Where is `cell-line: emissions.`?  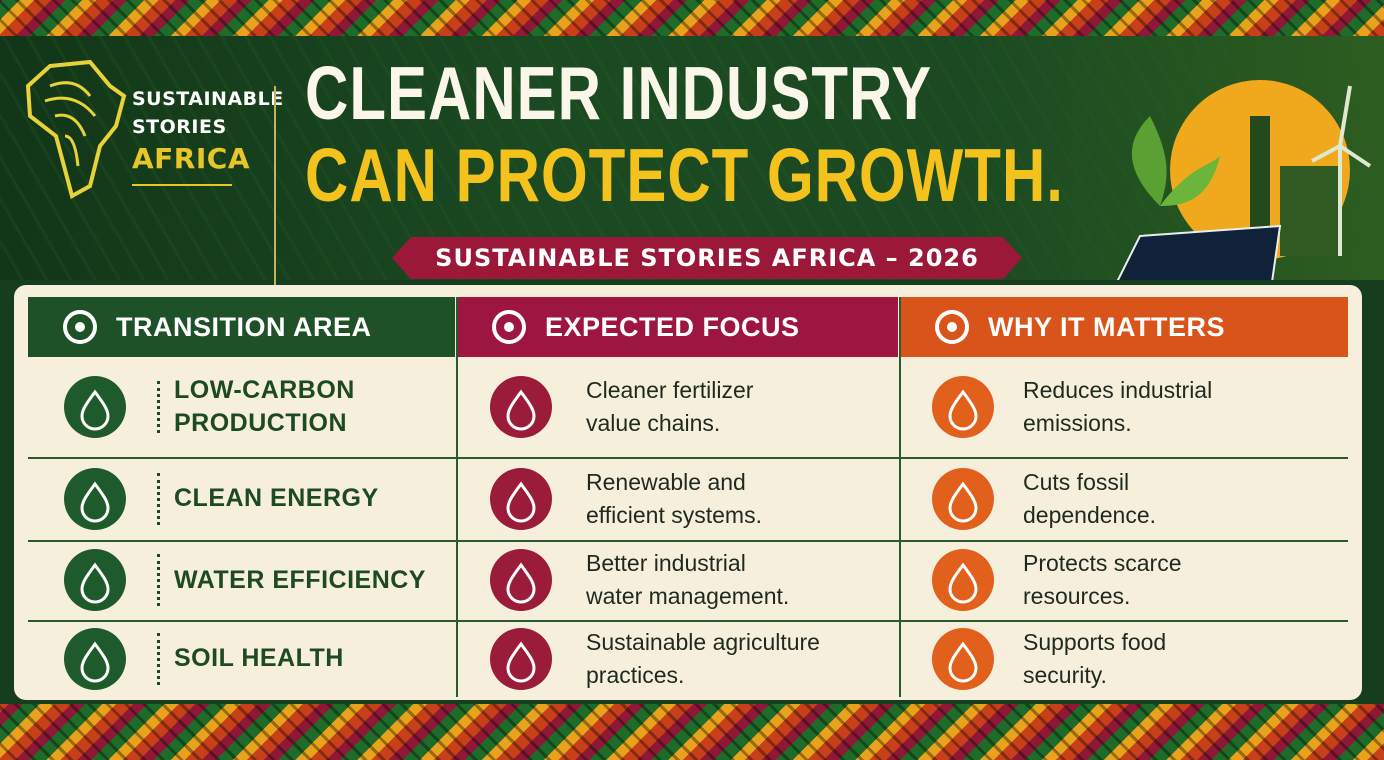
cell-line: emissions. is located at coordinates (1077, 423).